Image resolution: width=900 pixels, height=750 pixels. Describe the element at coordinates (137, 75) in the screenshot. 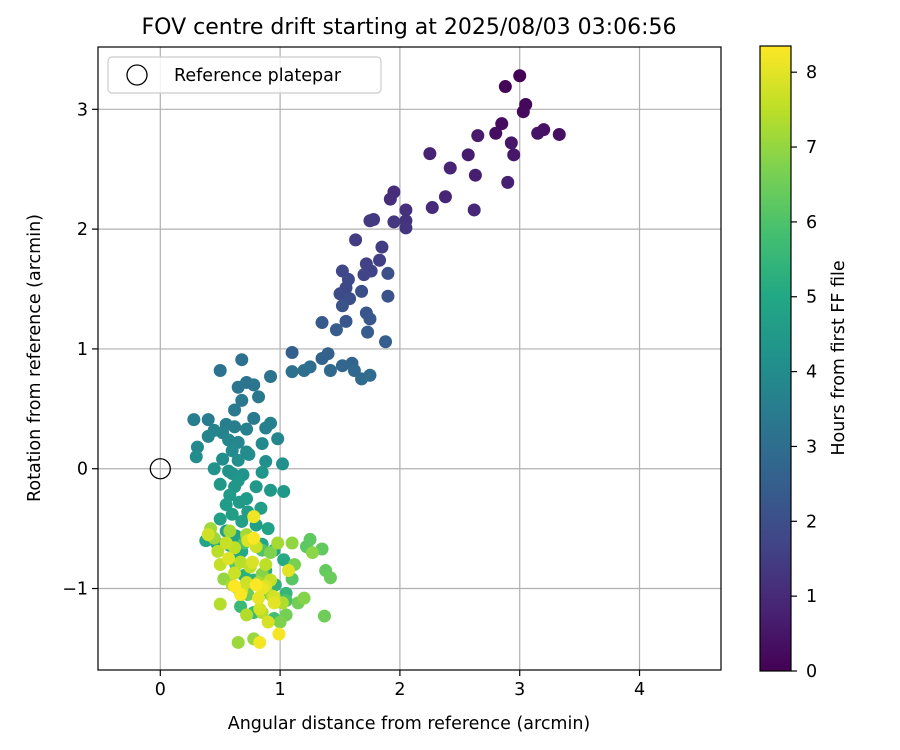

I see `legend-marker-icon` at that location.